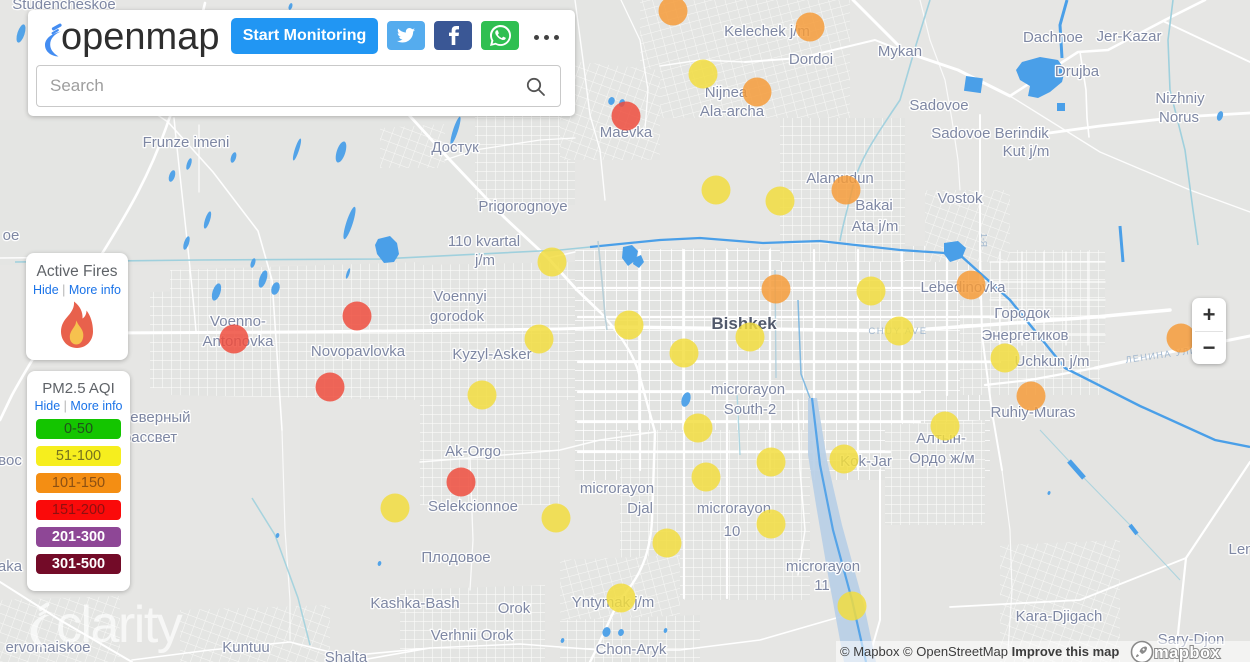 This screenshot has height=662, width=1250. What do you see at coordinates (358, 351) in the screenshot?
I see `svg-text: Novopavlovka` at bounding box center [358, 351].